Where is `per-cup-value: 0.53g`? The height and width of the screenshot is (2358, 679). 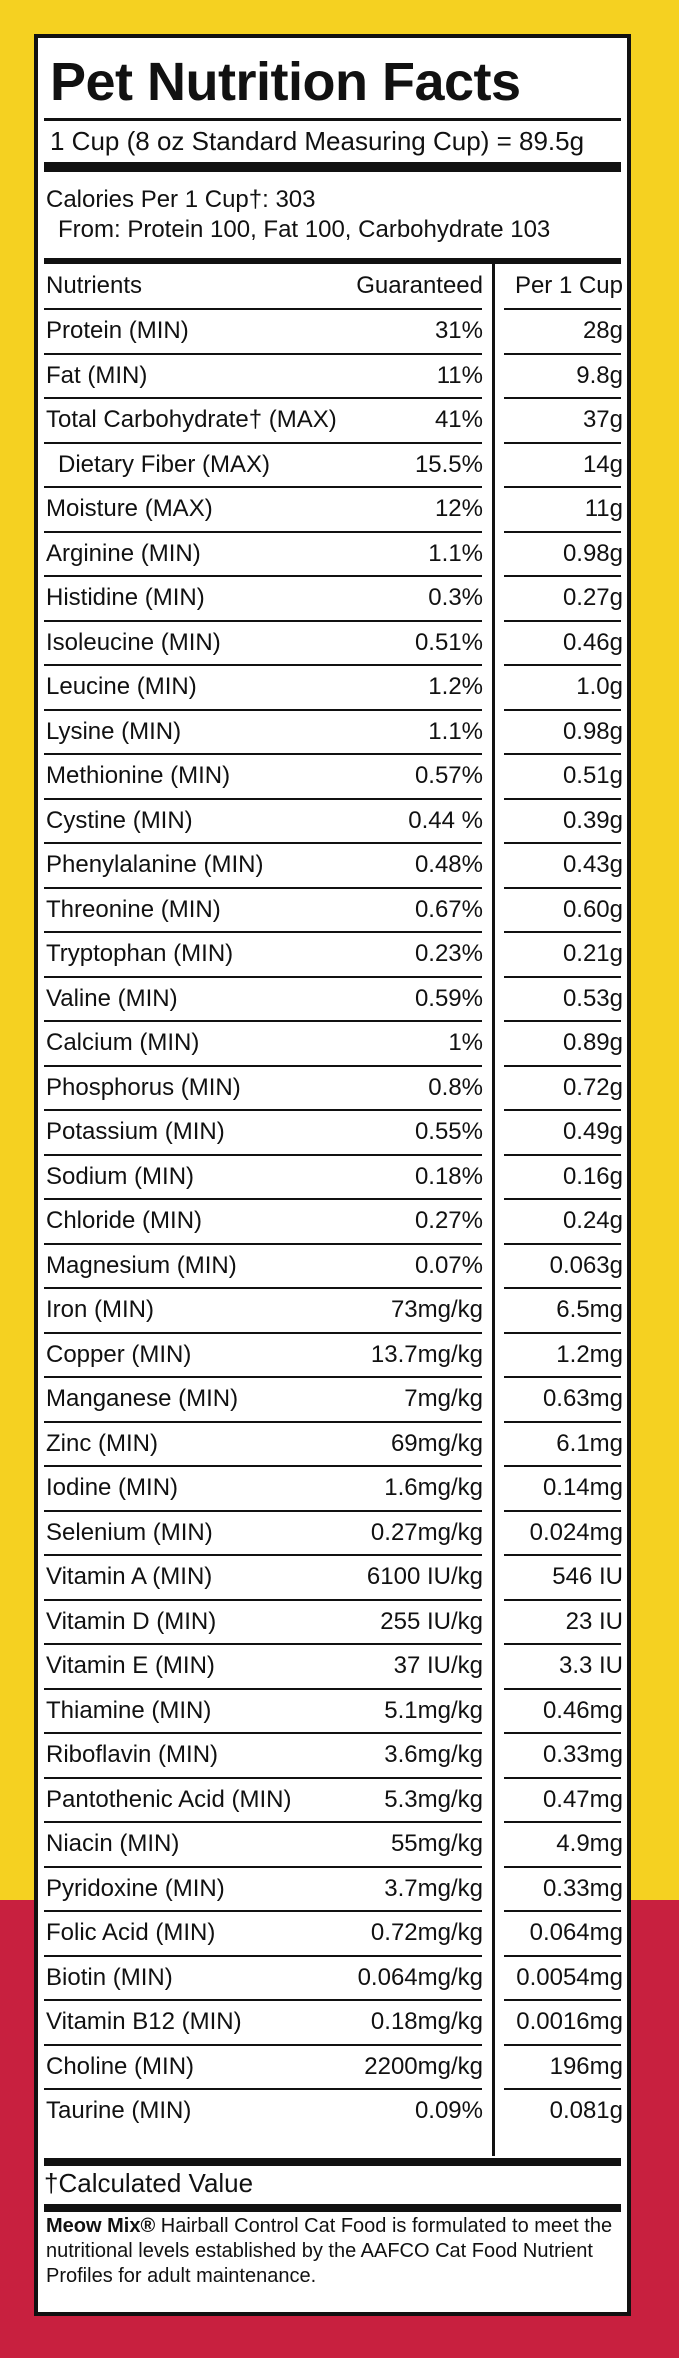 per-cup-value: 0.53g is located at coordinates (592, 998).